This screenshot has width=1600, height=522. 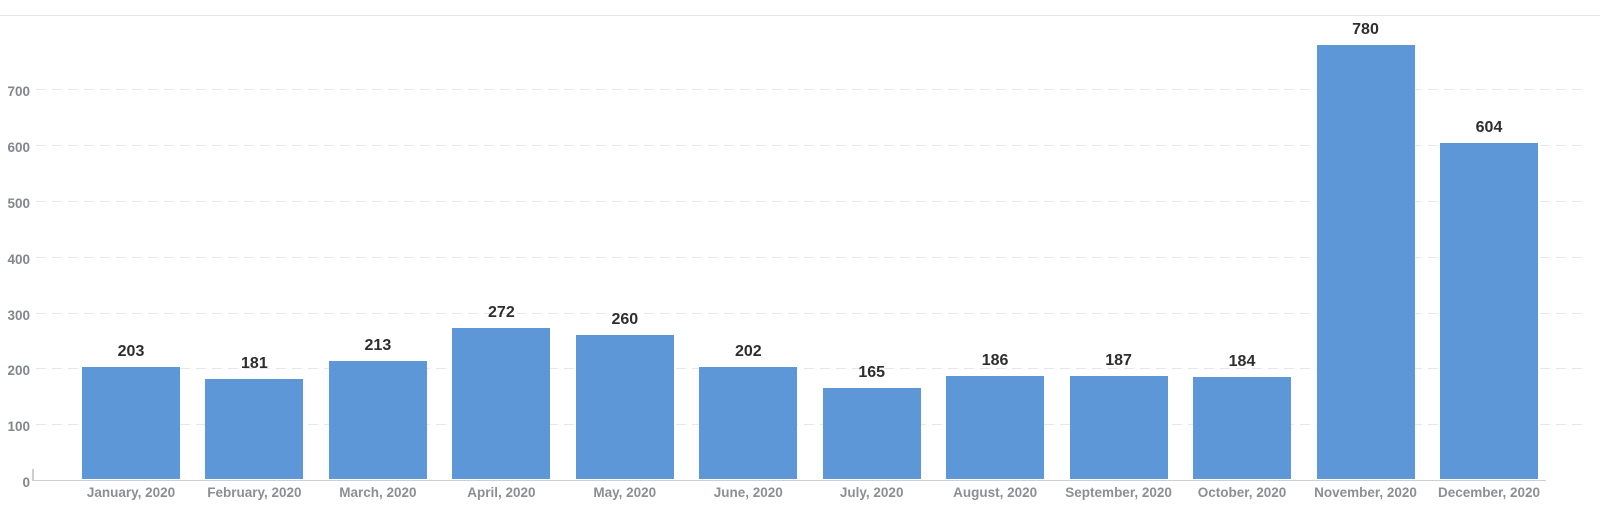 What do you see at coordinates (1489, 492) in the screenshot?
I see `x-axis-label: December, 2020` at bounding box center [1489, 492].